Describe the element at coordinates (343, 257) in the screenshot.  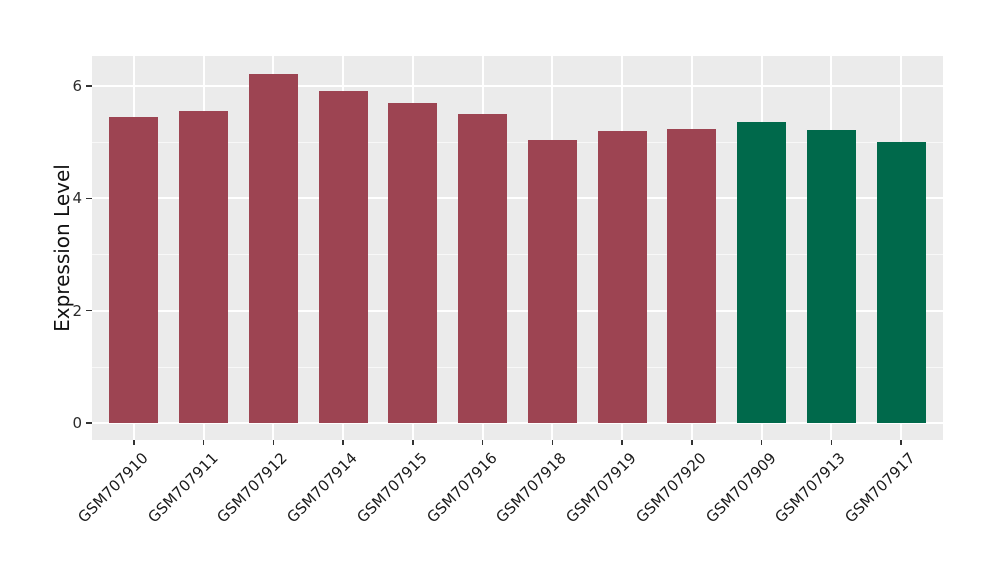
I see `bar-GSM707914` at that location.